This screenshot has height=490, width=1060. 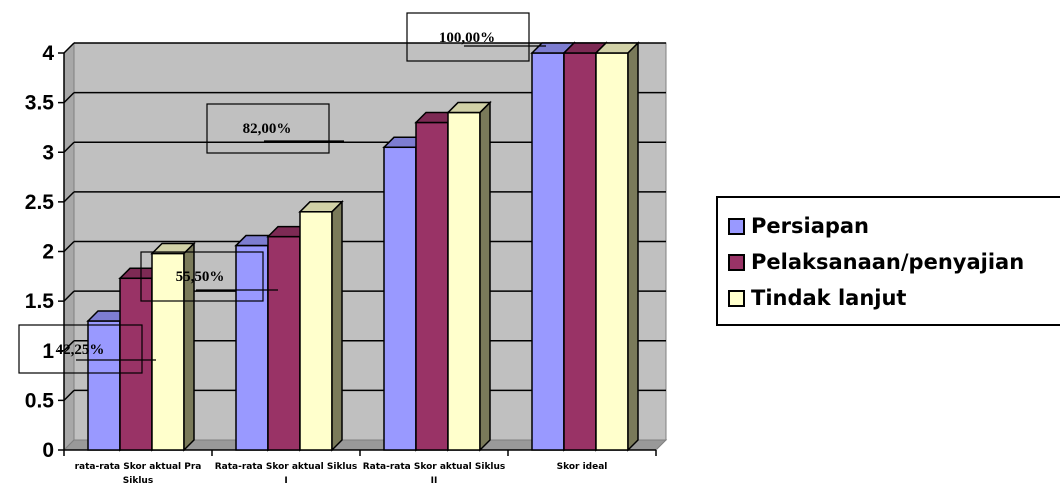 I want to click on annotation-label: 55,50%, so click(x=200, y=277).